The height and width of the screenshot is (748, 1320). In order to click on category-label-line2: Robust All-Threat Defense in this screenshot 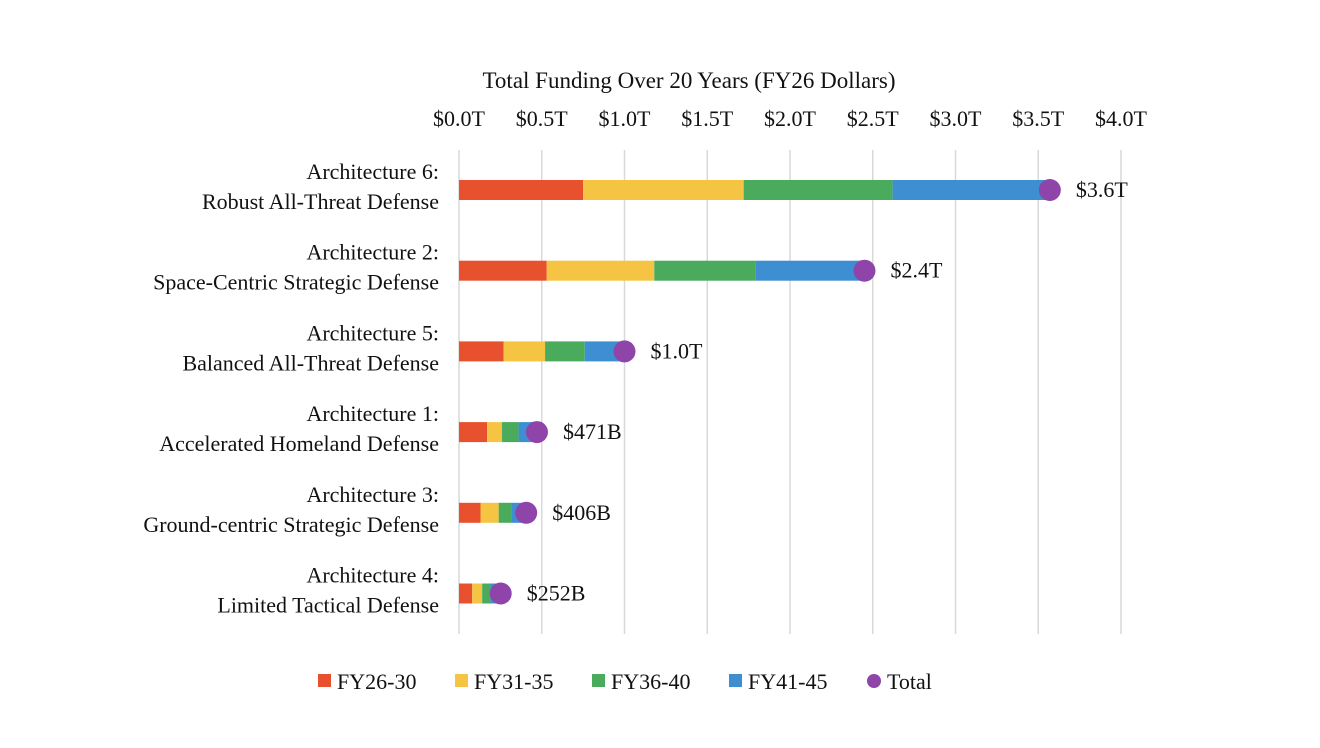, I will do `click(320, 201)`.